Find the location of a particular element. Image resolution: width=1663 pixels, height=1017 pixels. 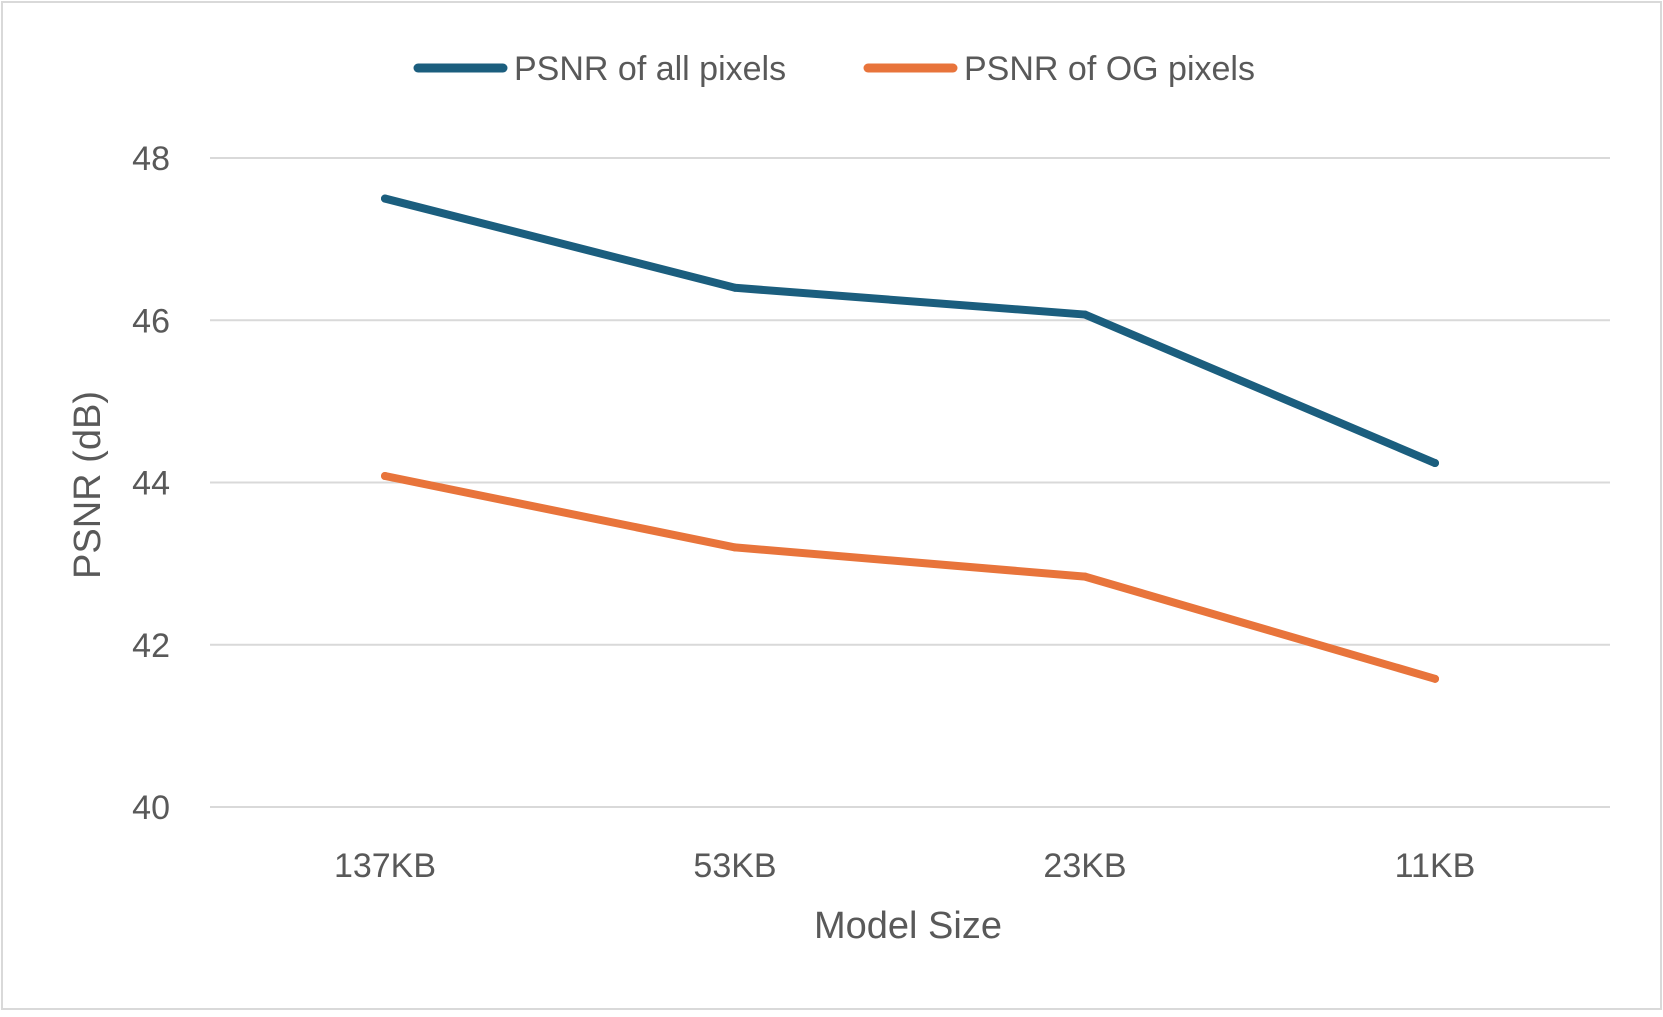

y-tick-label: 42 is located at coordinates (151, 646).